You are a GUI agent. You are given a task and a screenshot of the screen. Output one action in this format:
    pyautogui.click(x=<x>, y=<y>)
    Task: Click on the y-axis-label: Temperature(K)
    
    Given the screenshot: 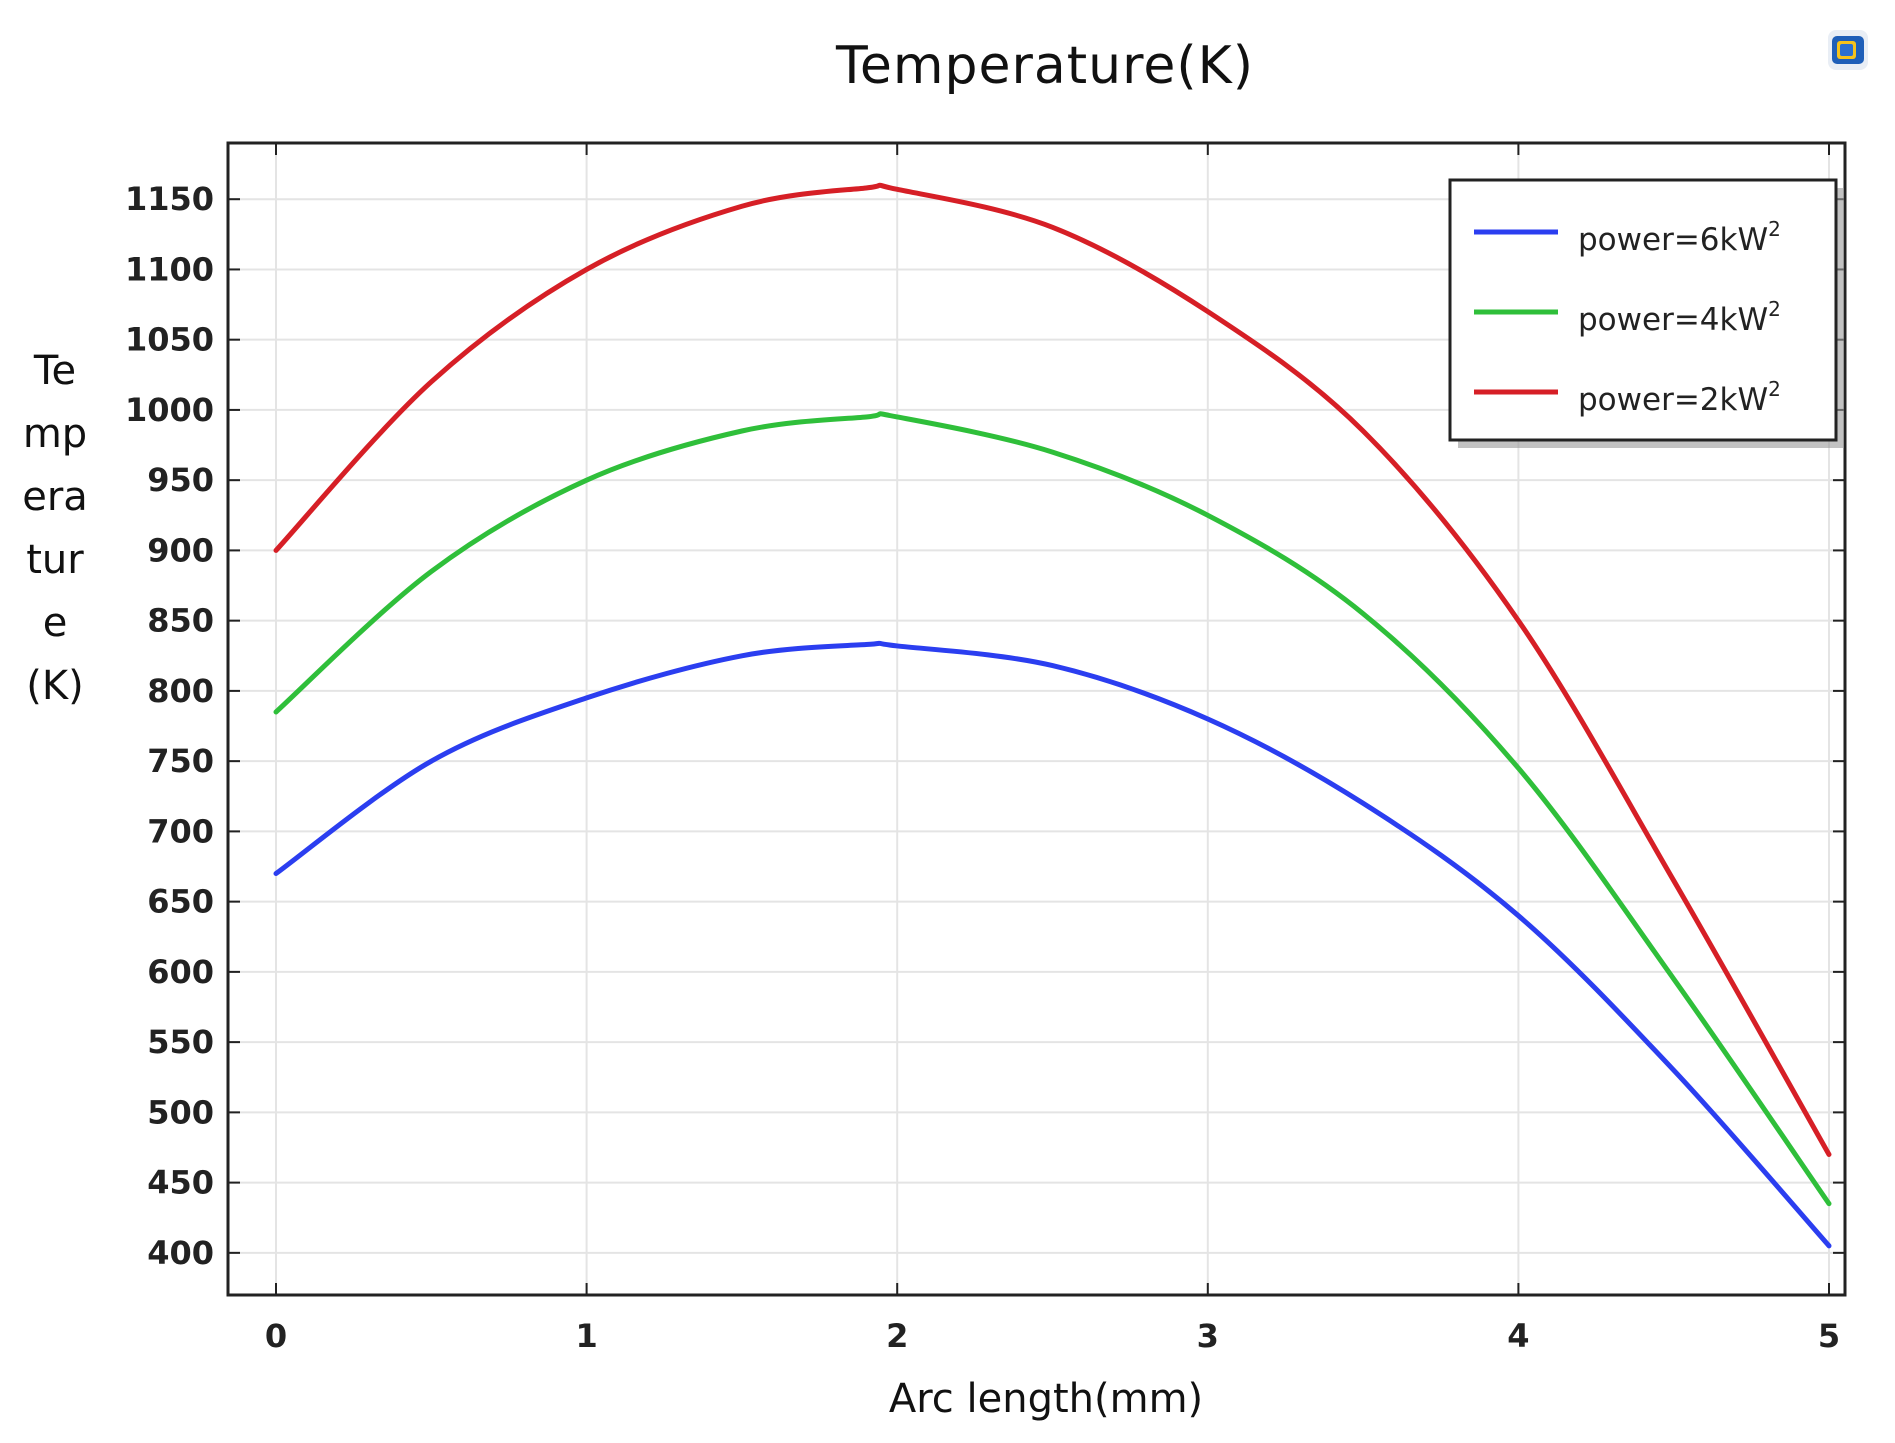 What is the action you would take?
    pyautogui.click(x=55, y=528)
    